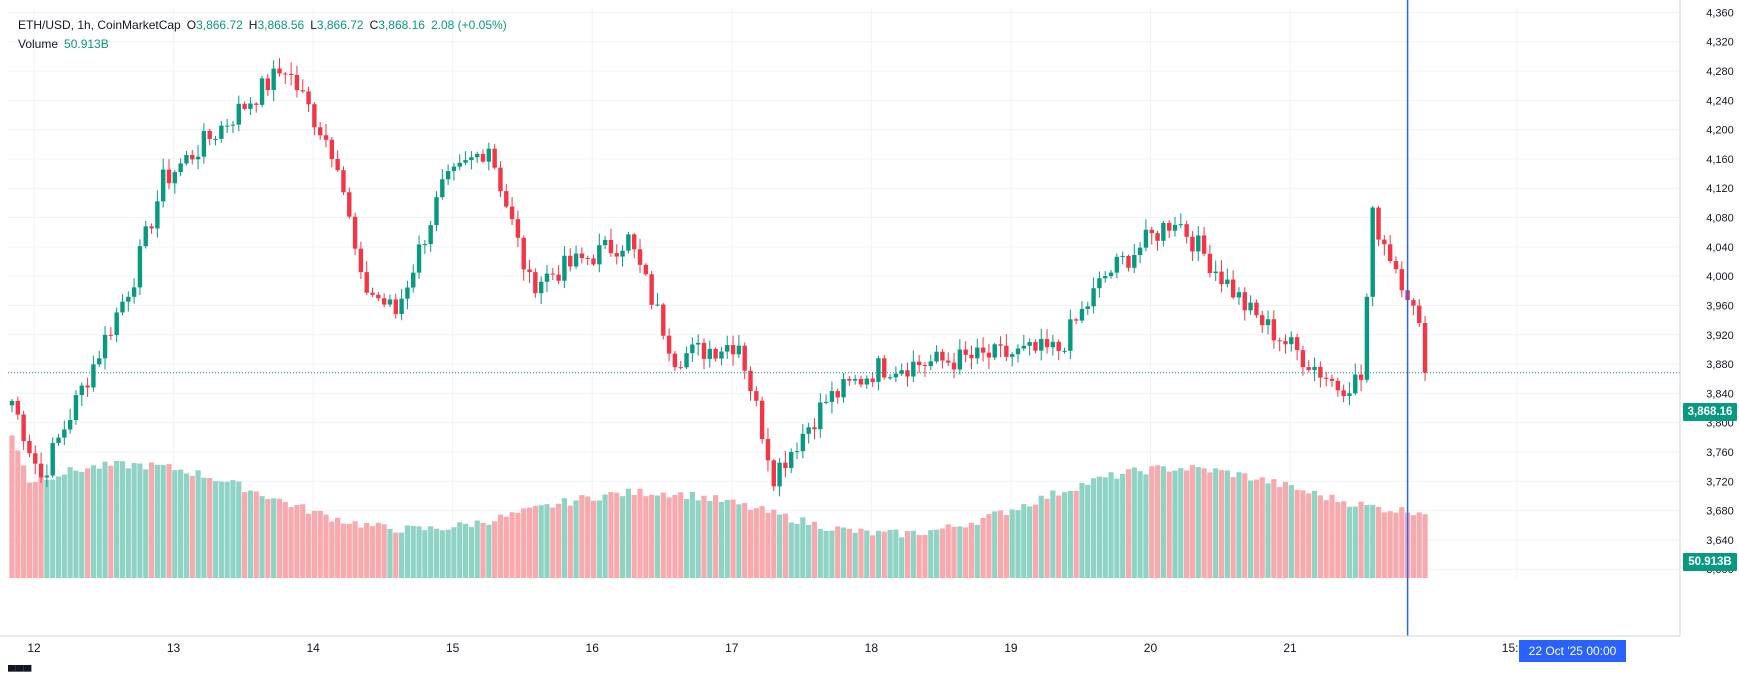 This screenshot has width=1739, height=679. I want to click on x-tick-label: 16, so click(593, 648).